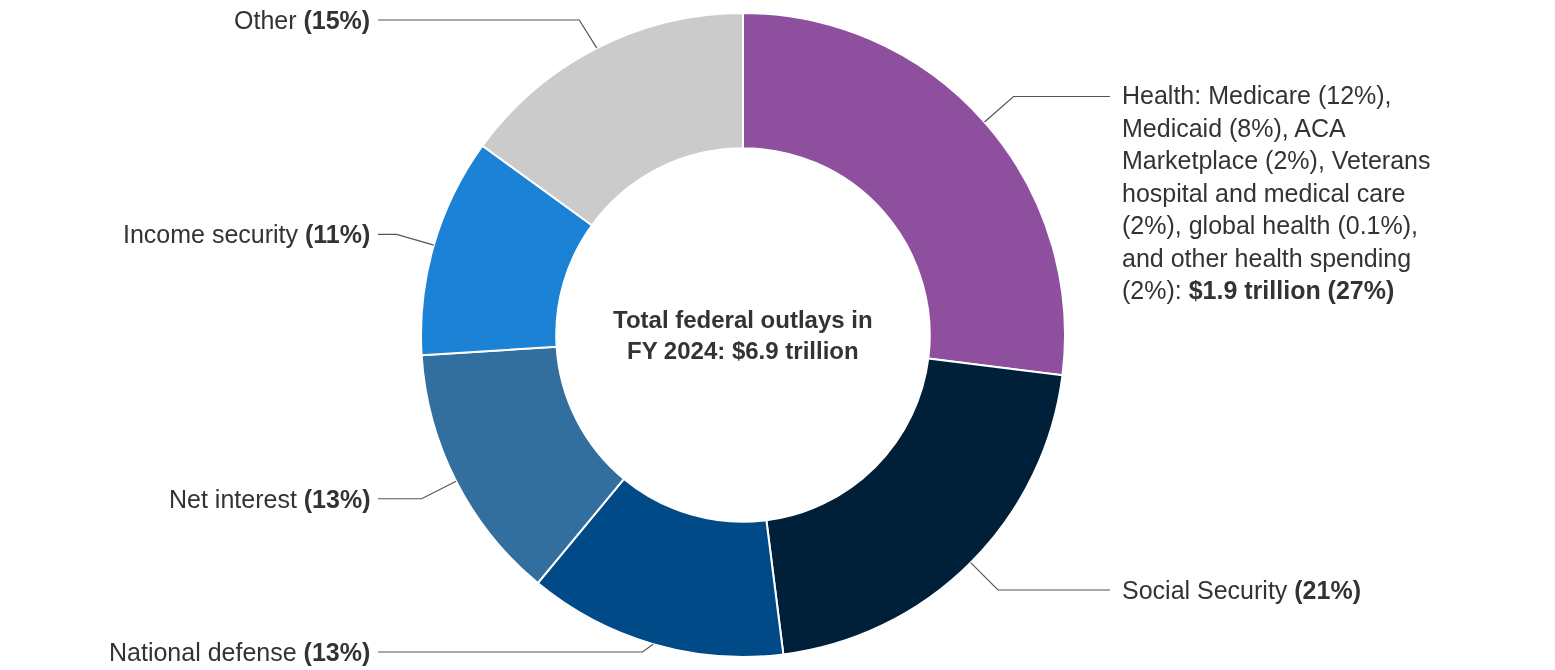 The height and width of the screenshot is (670, 1555). What do you see at coordinates (1276, 192) in the screenshot?
I see `slice-label: Health: Medicare (12%), Medicaid (8%), ACA Marketplace (2%), Veterans hospital and medical care (2%), global health (0.1%), and other health spending (2%): $1.9 trillion (27%)` at bounding box center [1276, 192].